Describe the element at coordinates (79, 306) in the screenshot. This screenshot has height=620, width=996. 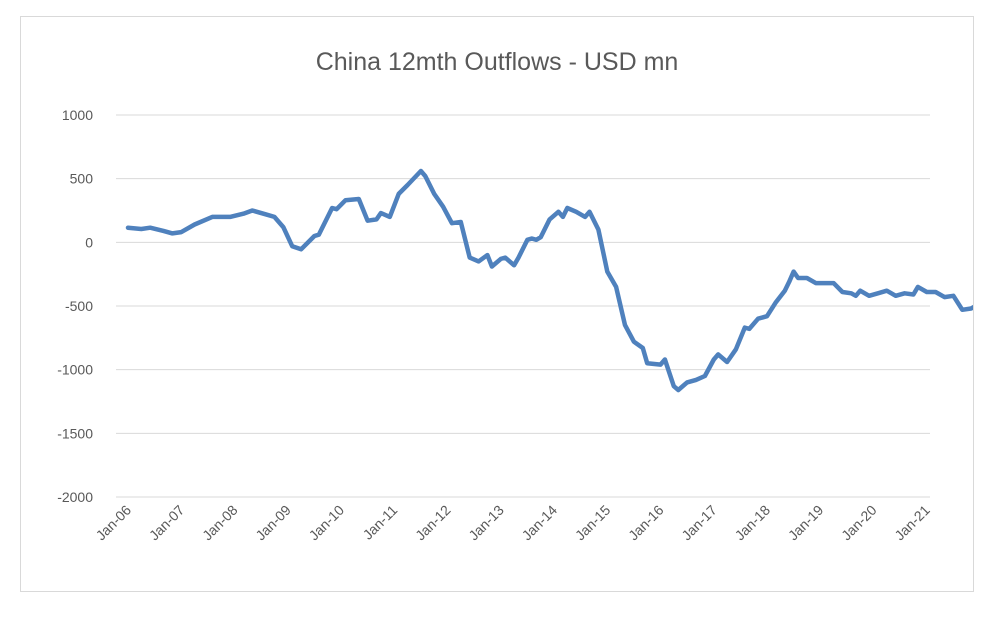
I see `y-tick-label: -500` at that location.